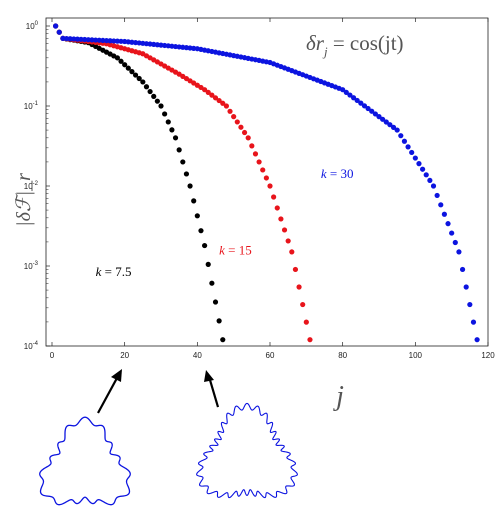 The image size is (498, 527). I want to click on x-tick-label: 20, so click(124, 355).